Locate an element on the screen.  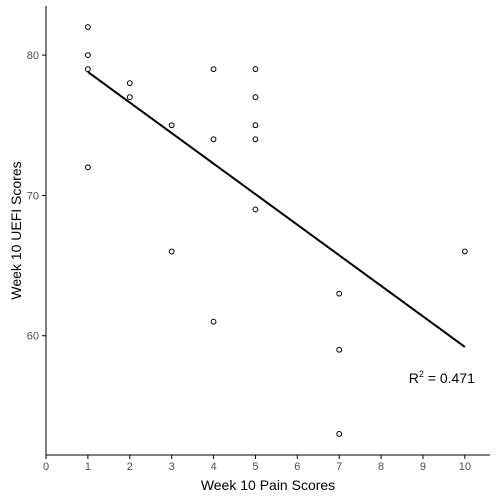
x-tick-label: 9 is located at coordinates (423, 467).